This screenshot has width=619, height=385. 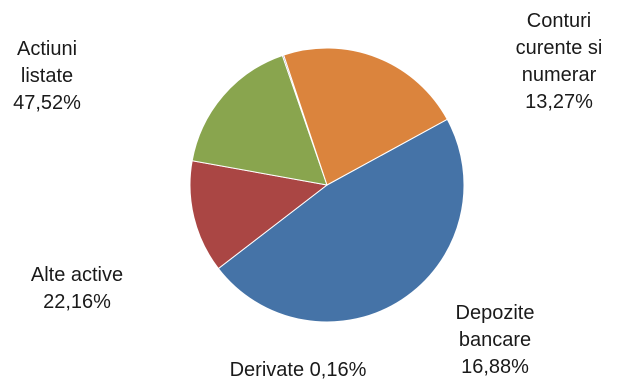 I want to click on label-derivate: Derivate 0,16%, so click(x=298, y=370).